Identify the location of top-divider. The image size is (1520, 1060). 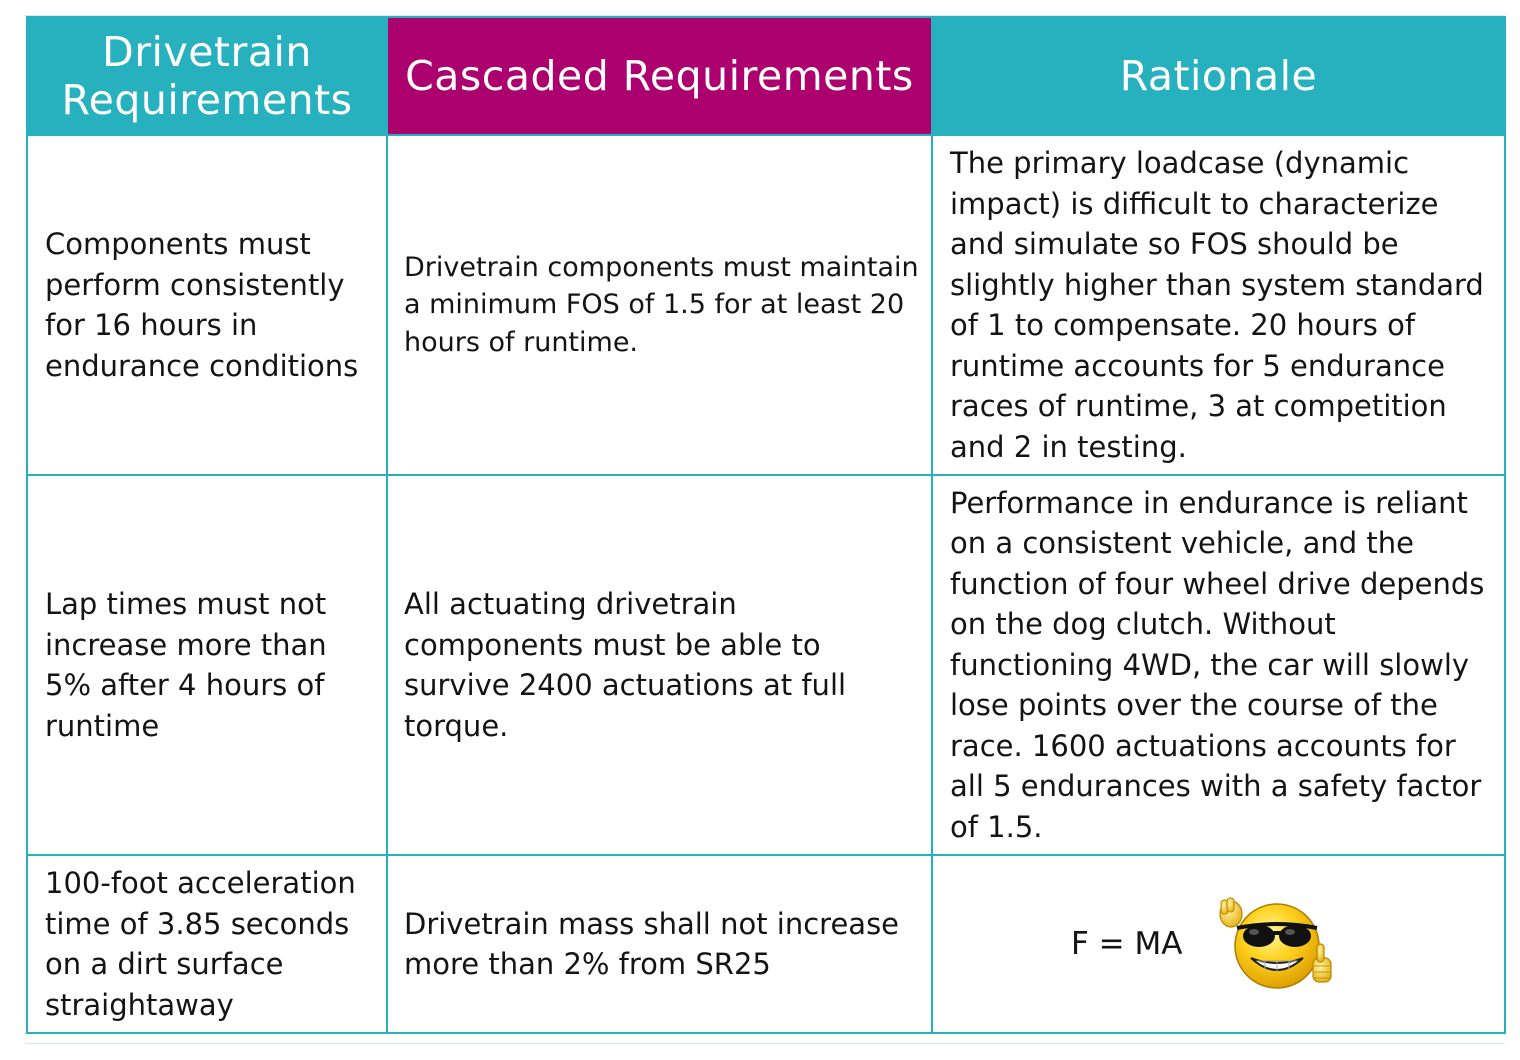
(765, 15).